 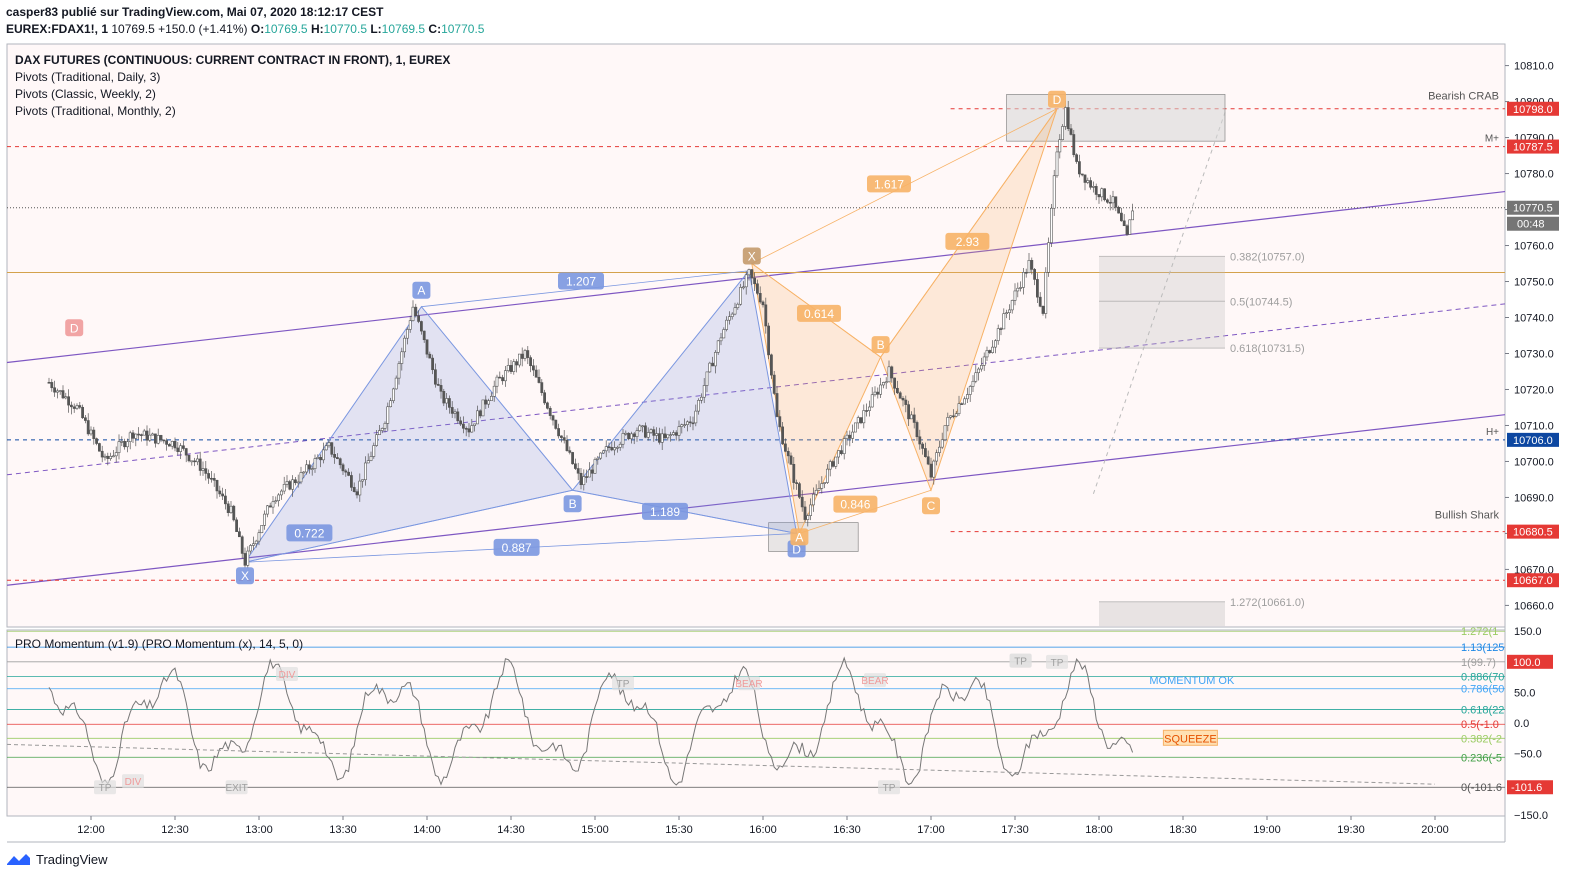 What do you see at coordinates (1480, 725) in the screenshot?
I see `osc-level-label: 0.5(-1.0` at bounding box center [1480, 725].